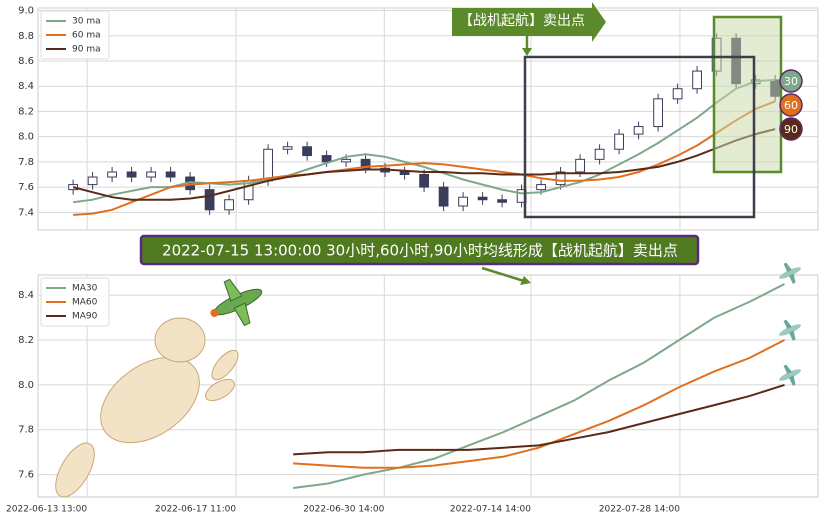  I want to click on banner-pointer, so click(503, 274).